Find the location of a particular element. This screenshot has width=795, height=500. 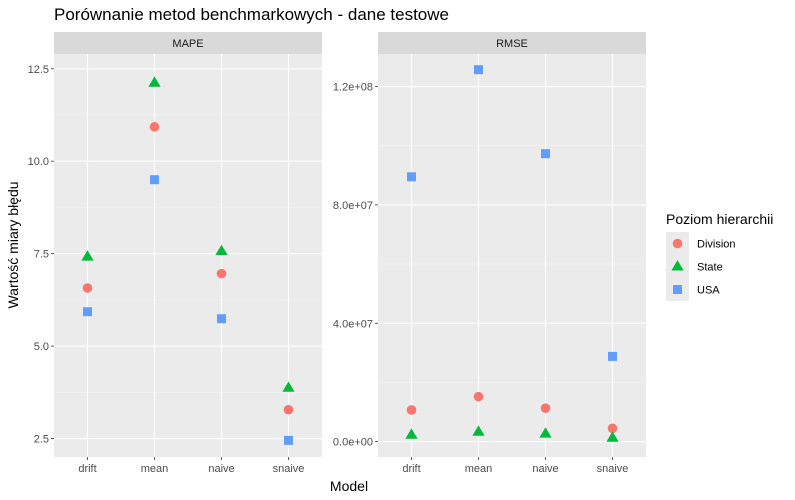

facet-strip-label: MAPE is located at coordinates (187, 44).